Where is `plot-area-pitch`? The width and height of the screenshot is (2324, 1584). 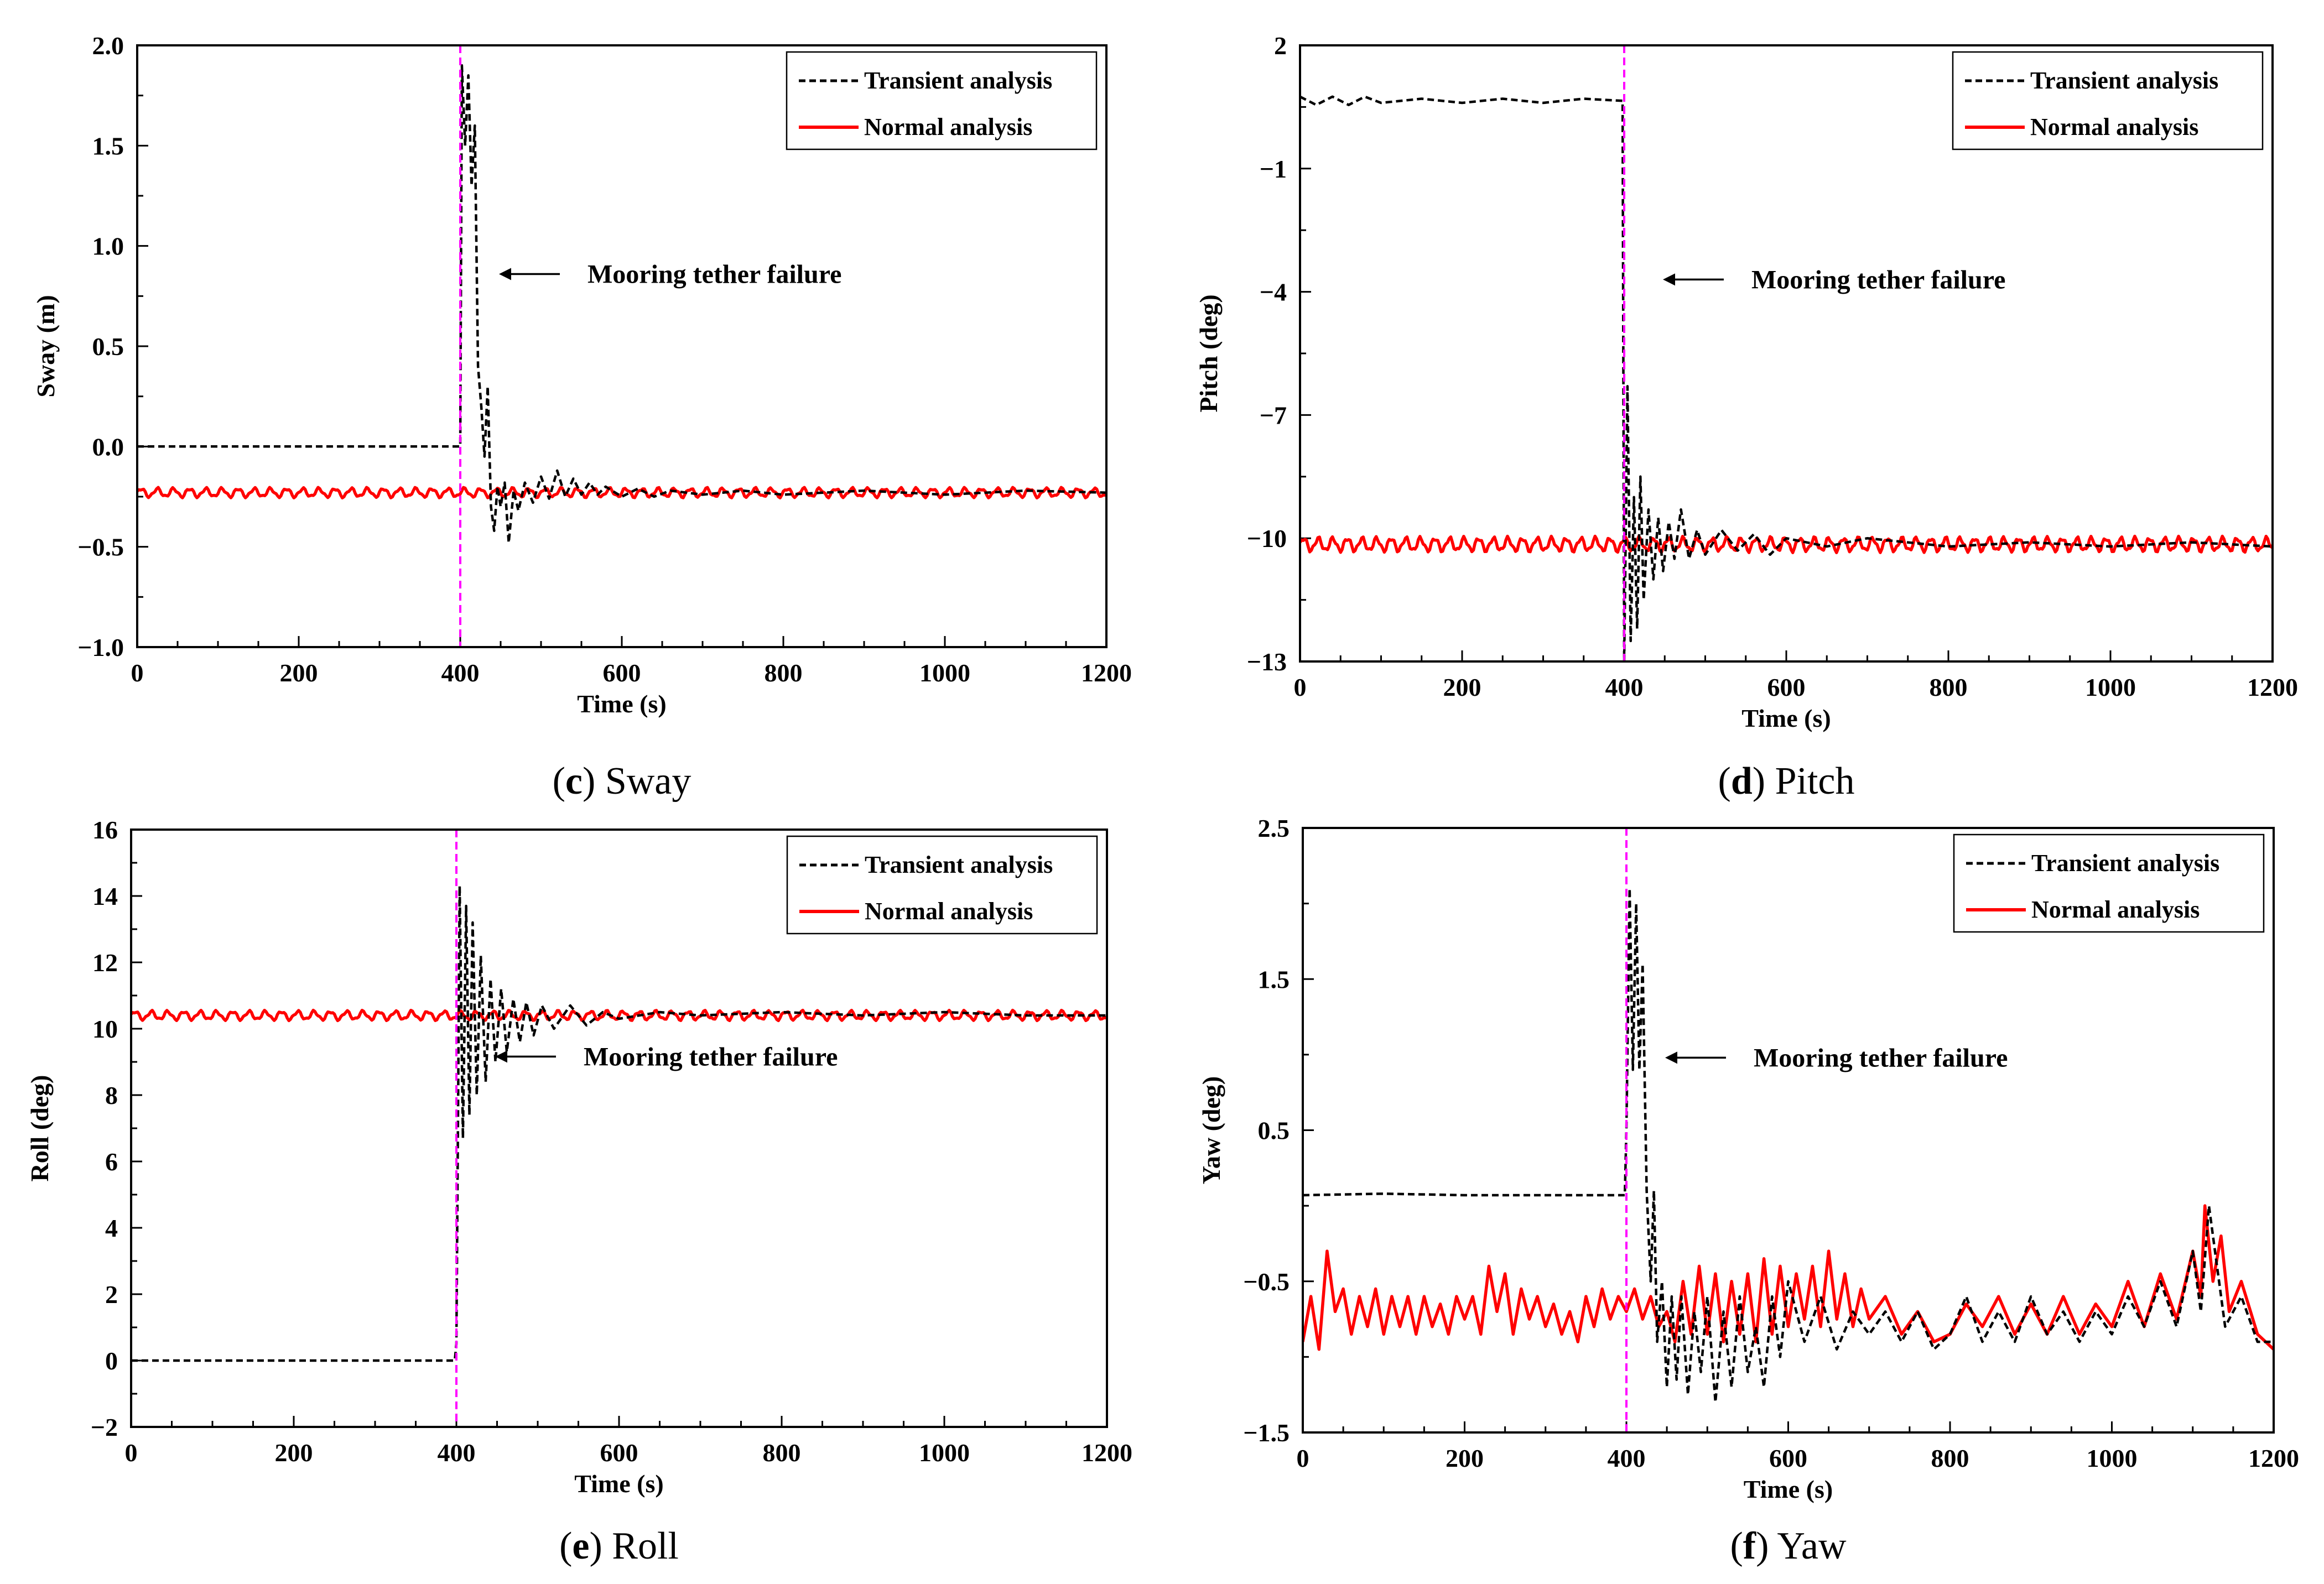 plot-area-pitch is located at coordinates (1786, 378).